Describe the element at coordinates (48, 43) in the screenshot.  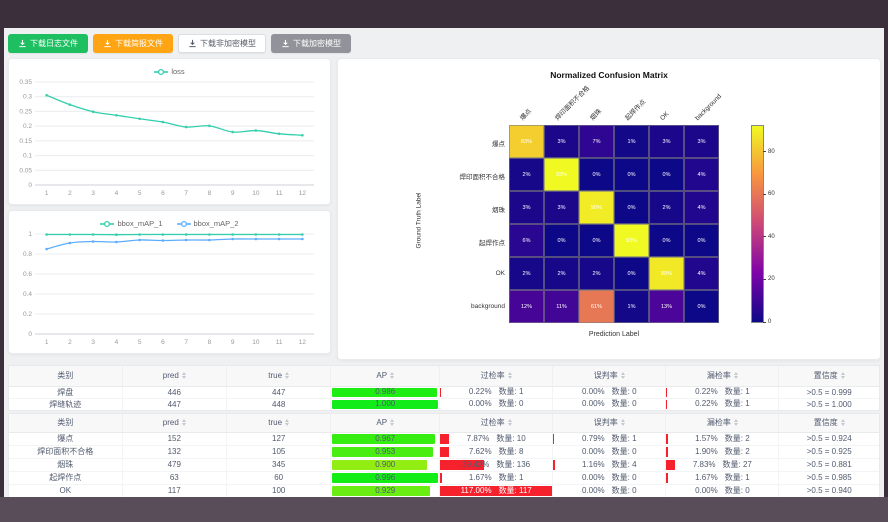
I see `download-log-file-button: 下载日志文件` at that location.